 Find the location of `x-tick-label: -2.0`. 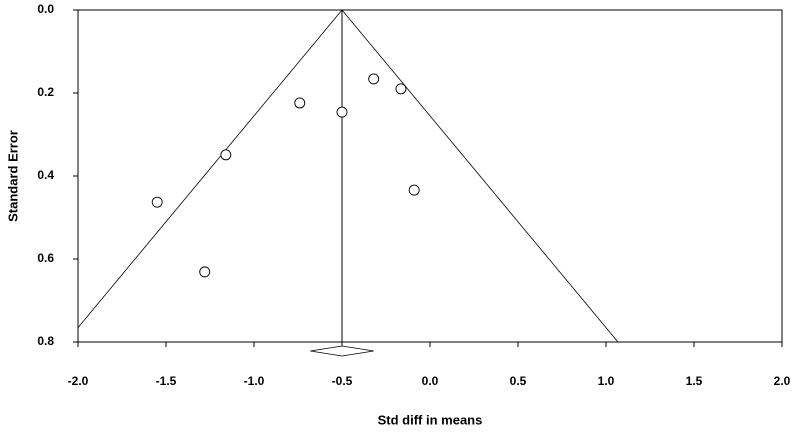

x-tick-label: -2.0 is located at coordinates (78, 381).